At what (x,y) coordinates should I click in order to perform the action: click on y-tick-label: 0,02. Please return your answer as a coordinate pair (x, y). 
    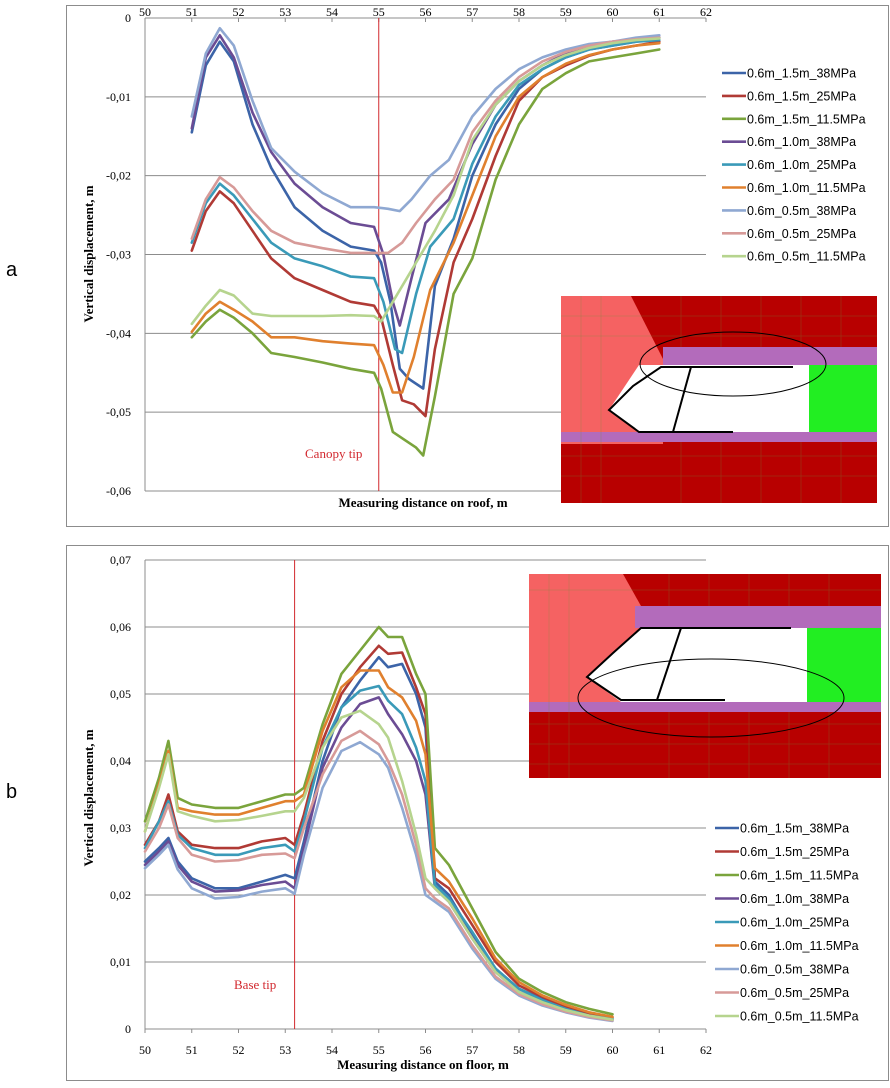
    Looking at the image, I should click on (120, 895).